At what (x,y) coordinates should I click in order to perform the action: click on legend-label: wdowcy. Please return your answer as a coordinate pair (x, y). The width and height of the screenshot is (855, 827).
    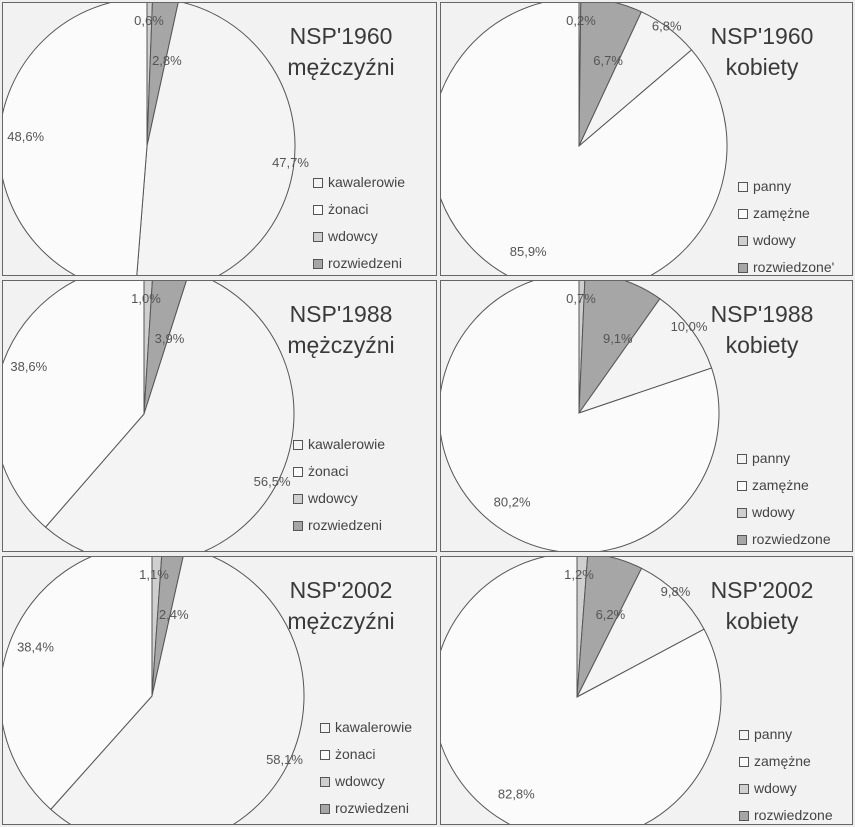
    Looking at the image, I should click on (360, 781).